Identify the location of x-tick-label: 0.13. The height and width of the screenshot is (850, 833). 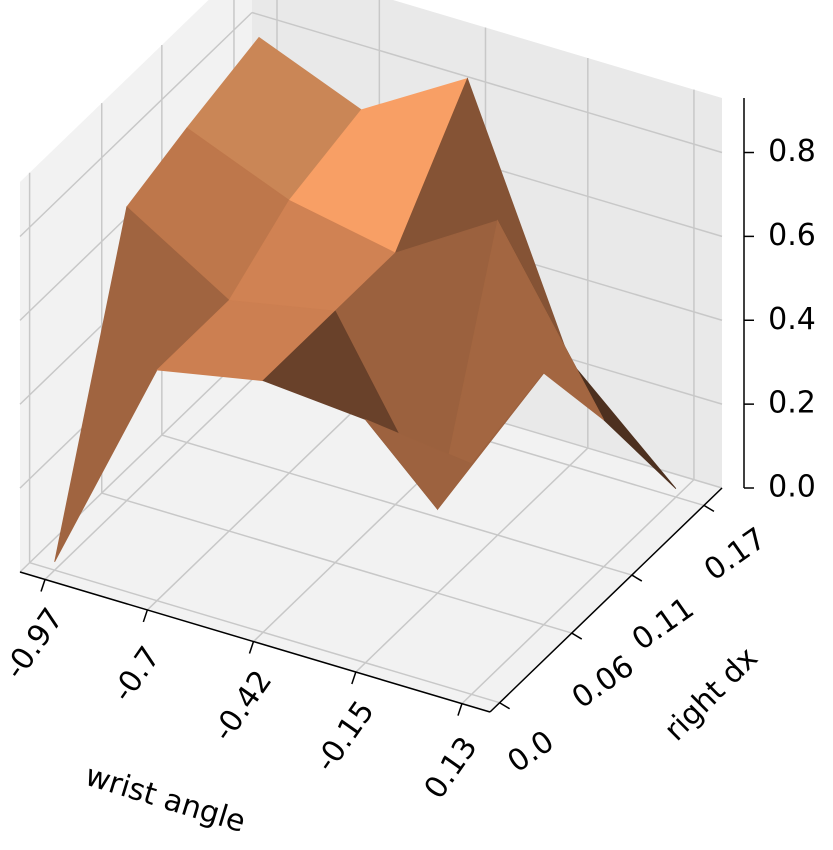
(451, 768).